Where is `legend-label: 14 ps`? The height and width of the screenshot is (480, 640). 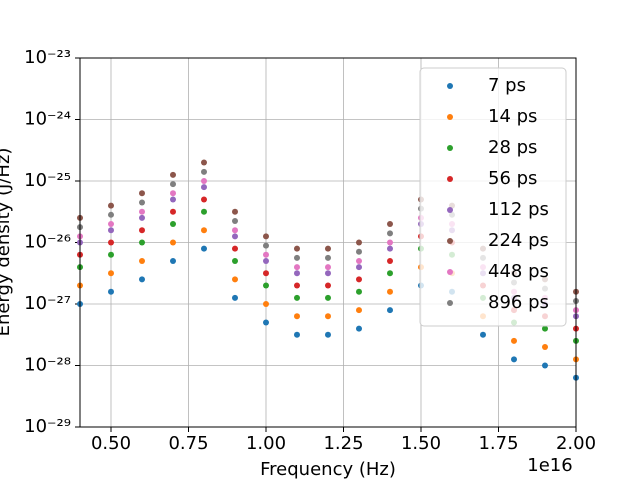
legend-label: 14 ps is located at coordinates (512, 116).